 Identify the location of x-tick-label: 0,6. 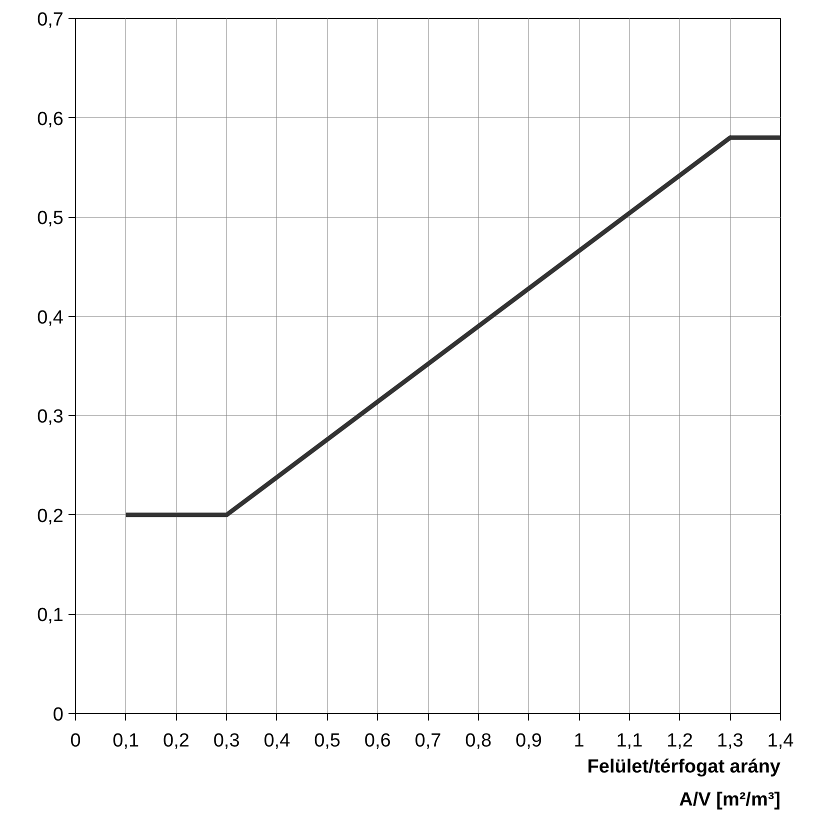
(377, 741).